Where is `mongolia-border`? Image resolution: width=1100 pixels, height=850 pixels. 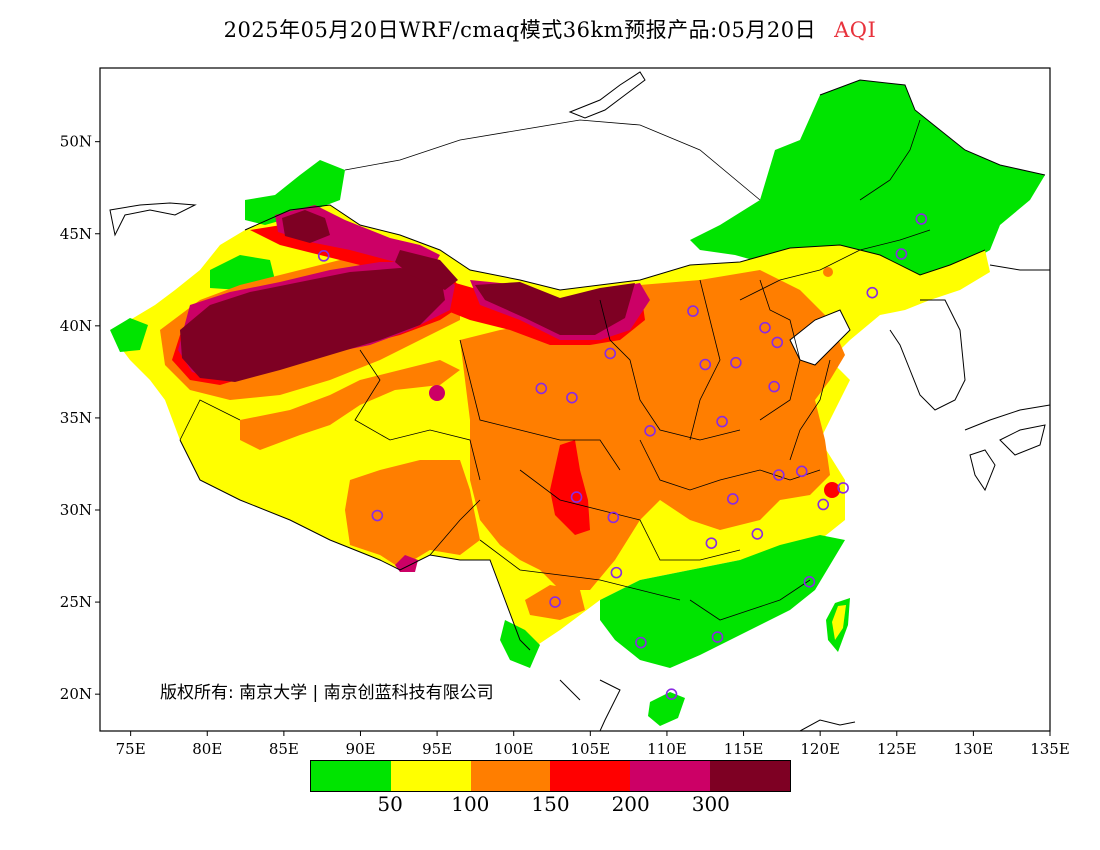 mongolia-border is located at coordinates (552, 160).